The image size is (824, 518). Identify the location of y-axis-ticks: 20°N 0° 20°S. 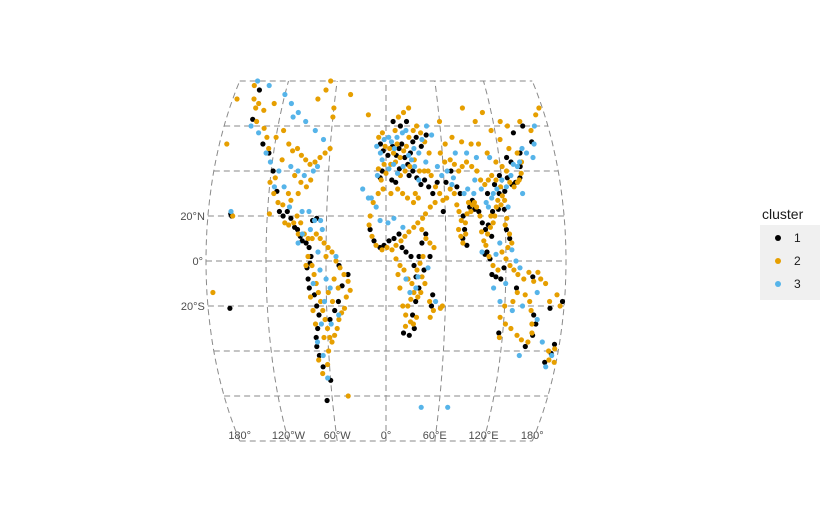
(192, 262).